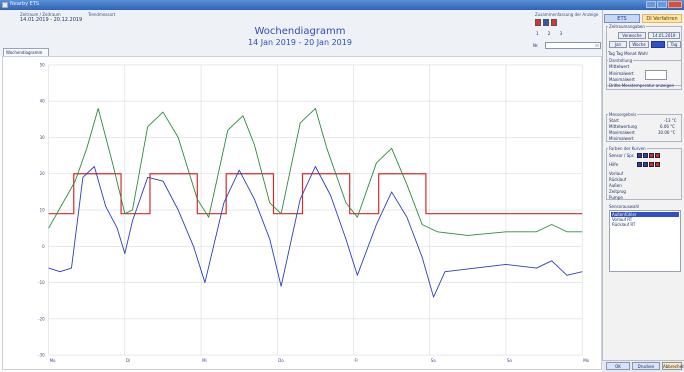  I want to click on x-tick-label: Di, so click(128, 360).